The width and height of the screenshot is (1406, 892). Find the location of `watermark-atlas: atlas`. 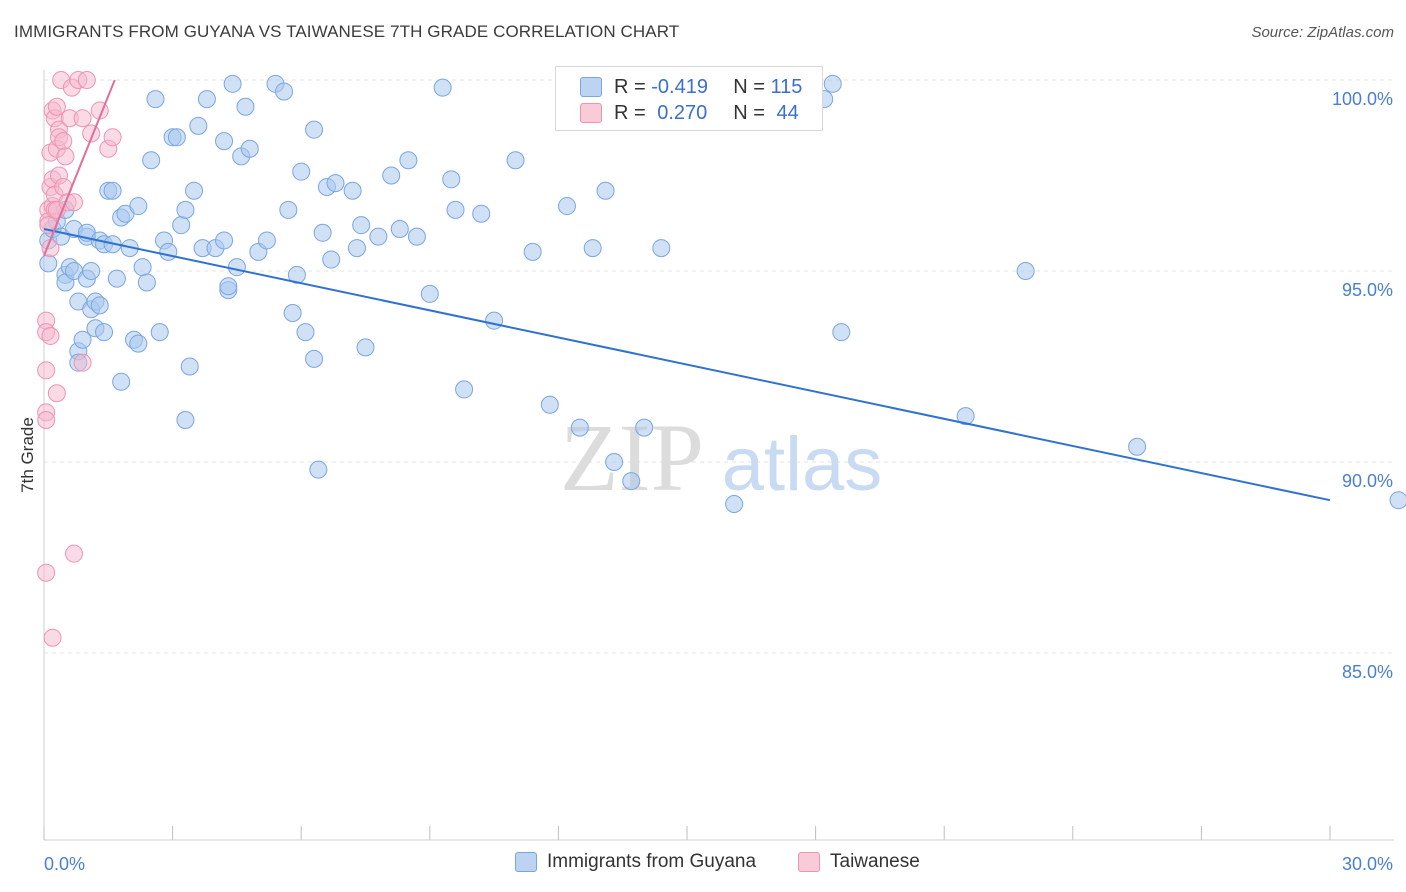

watermark-atlas: atlas is located at coordinates (802, 464).